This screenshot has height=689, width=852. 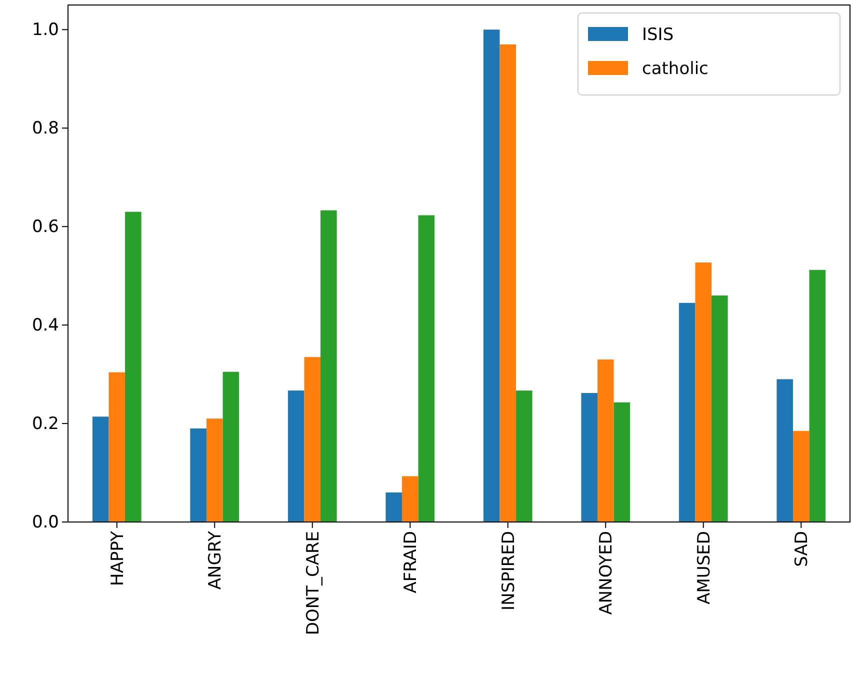 I want to click on legend-label: ISIS, so click(x=658, y=35).